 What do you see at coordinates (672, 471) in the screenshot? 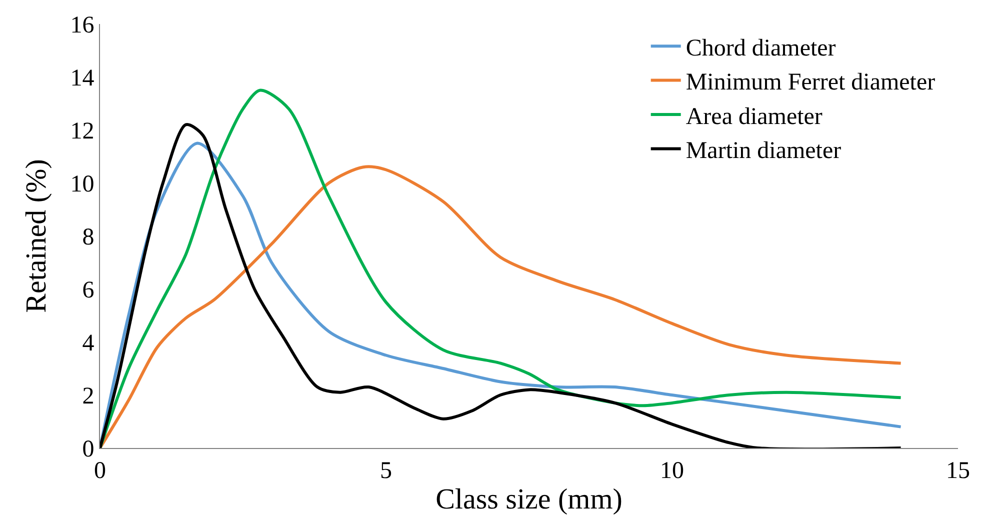
I see `x-tick-label: 10` at bounding box center [672, 471].